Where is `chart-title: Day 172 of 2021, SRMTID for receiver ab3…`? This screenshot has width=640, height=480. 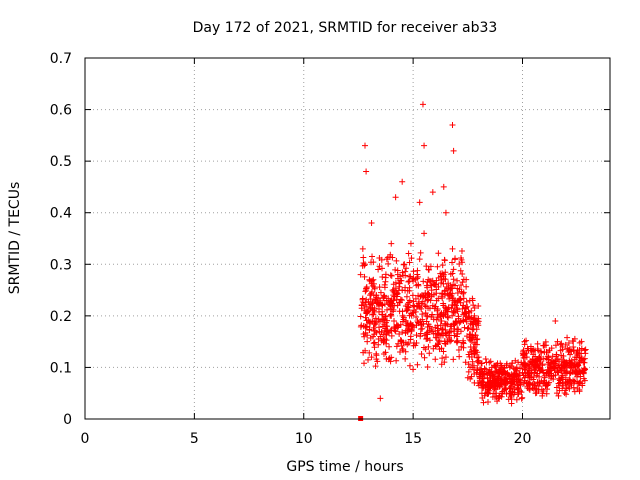
chart-title: Day 172 of 2021, SRMTID for receiver ab3… is located at coordinates (345, 28).